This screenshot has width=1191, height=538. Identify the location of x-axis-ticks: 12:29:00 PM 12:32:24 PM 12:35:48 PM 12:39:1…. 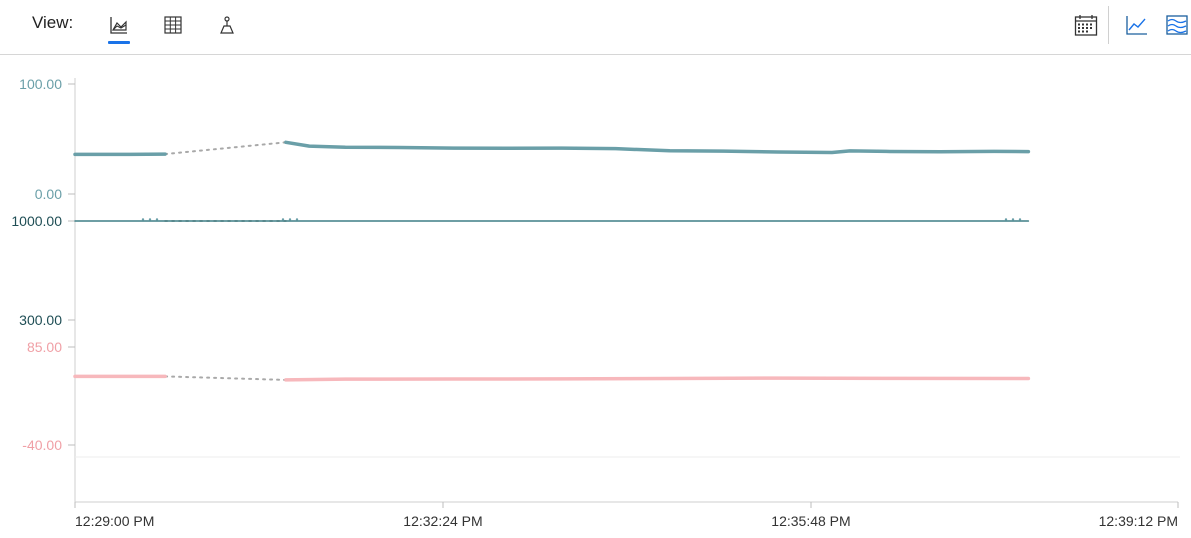
(626, 515).